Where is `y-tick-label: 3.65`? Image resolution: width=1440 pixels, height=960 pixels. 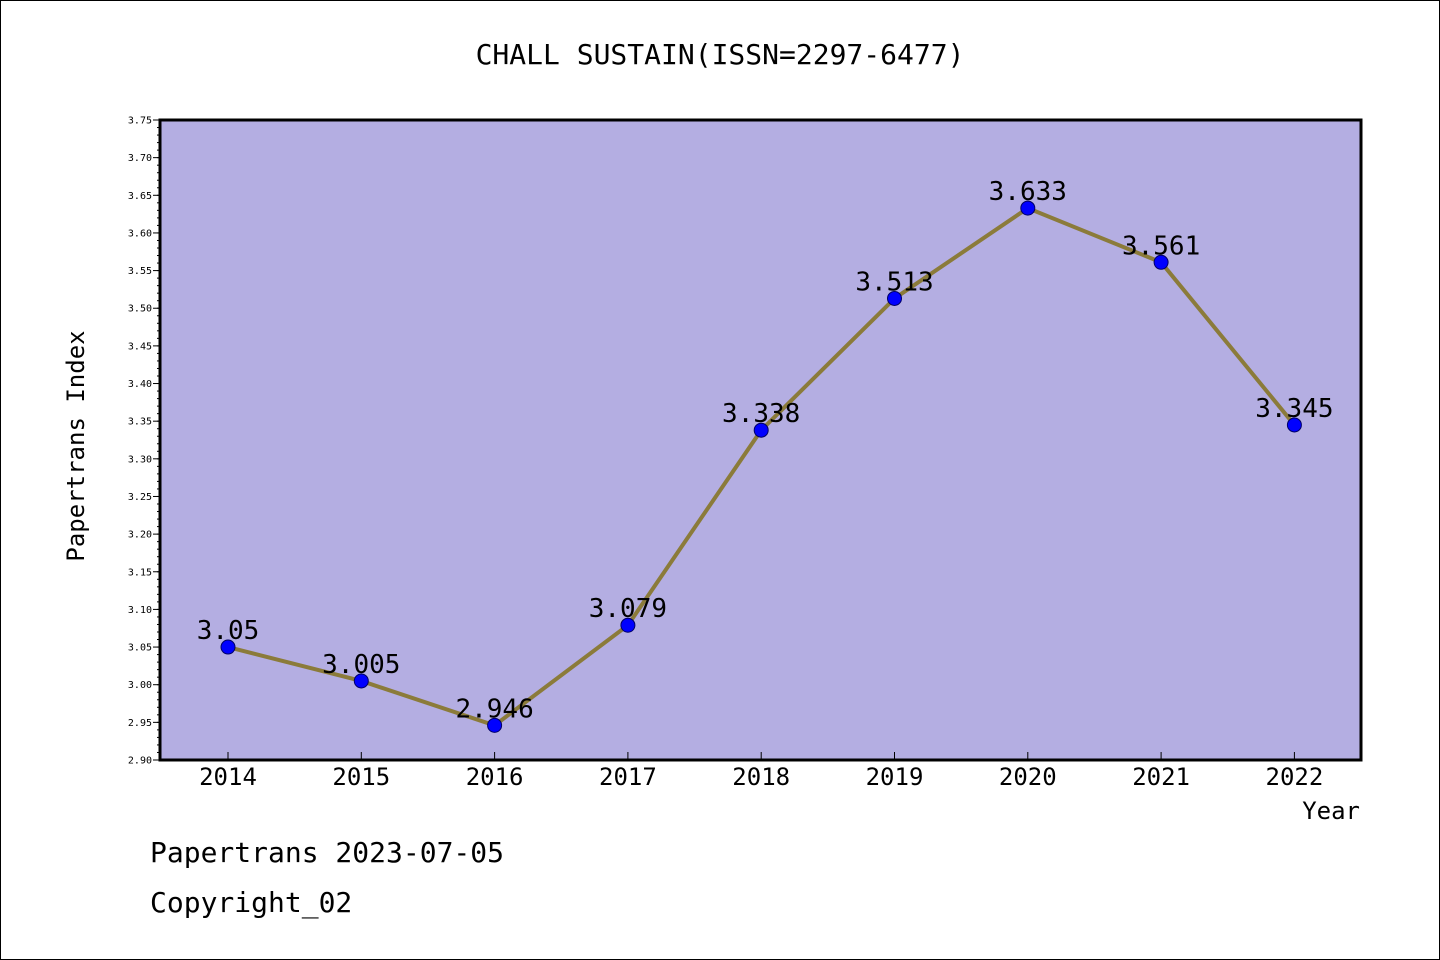
y-tick-label: 3.65 is located at coordinates (140, 196).